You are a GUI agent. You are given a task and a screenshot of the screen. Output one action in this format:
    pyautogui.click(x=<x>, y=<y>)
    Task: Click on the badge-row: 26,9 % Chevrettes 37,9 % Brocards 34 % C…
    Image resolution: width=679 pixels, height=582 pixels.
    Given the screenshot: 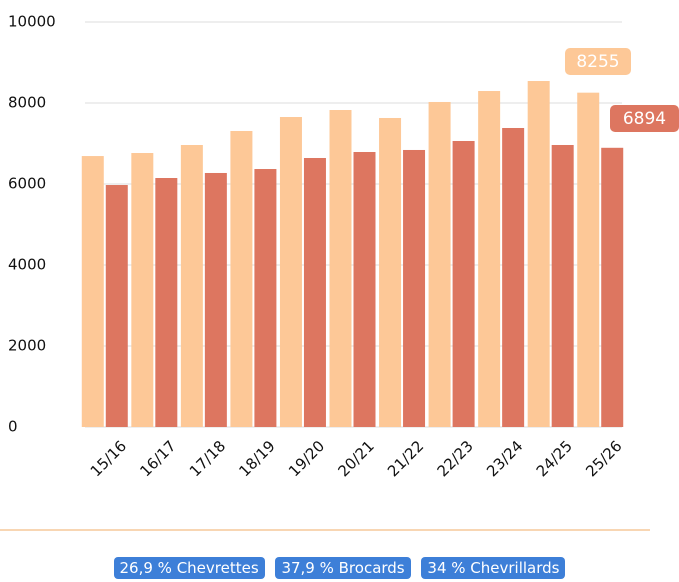 What is the action you would take?
    pyautogui.click(x=339, y=568)
    